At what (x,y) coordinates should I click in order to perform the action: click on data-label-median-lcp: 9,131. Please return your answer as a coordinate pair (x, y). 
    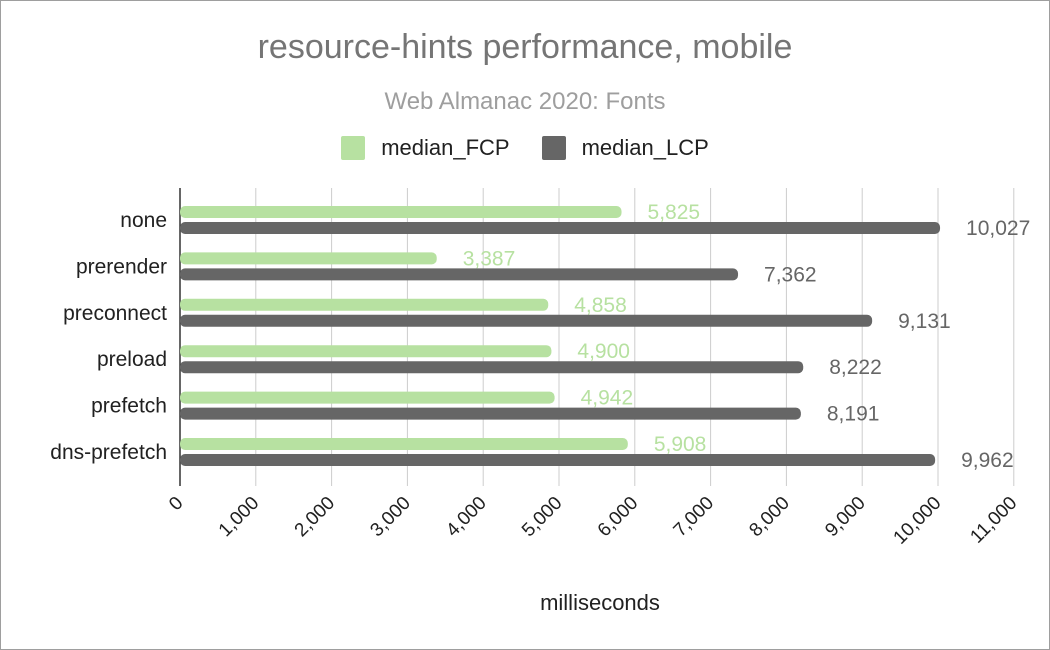
    Looking at the image, I should click on (924, 321).